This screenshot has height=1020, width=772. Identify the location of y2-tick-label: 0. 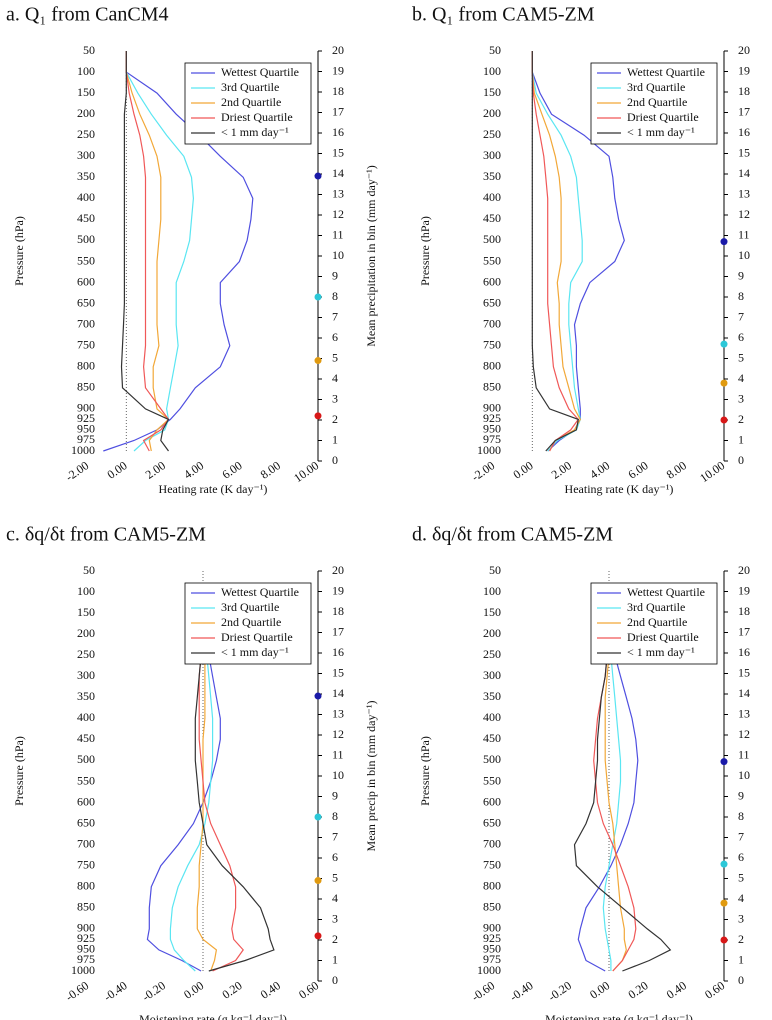
(335, 980).